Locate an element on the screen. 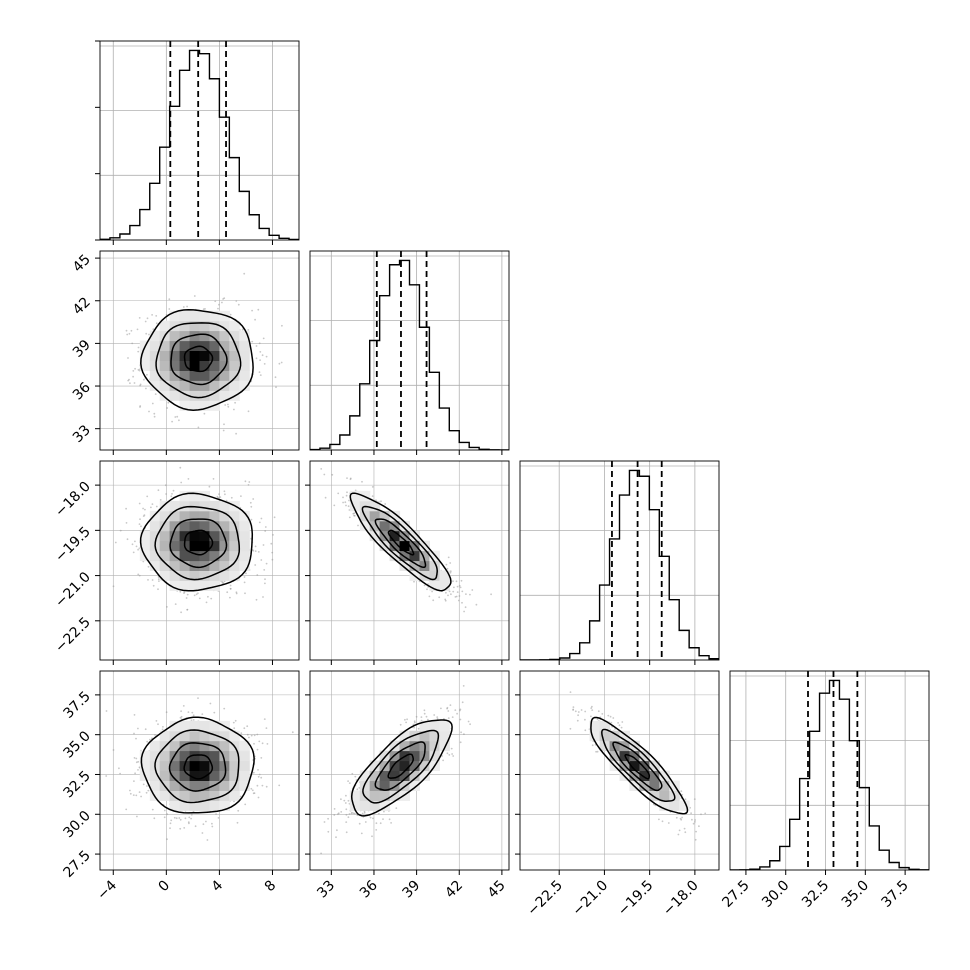  y-tick-label-3-4: 37.5 is located at coordinates (76, 704).